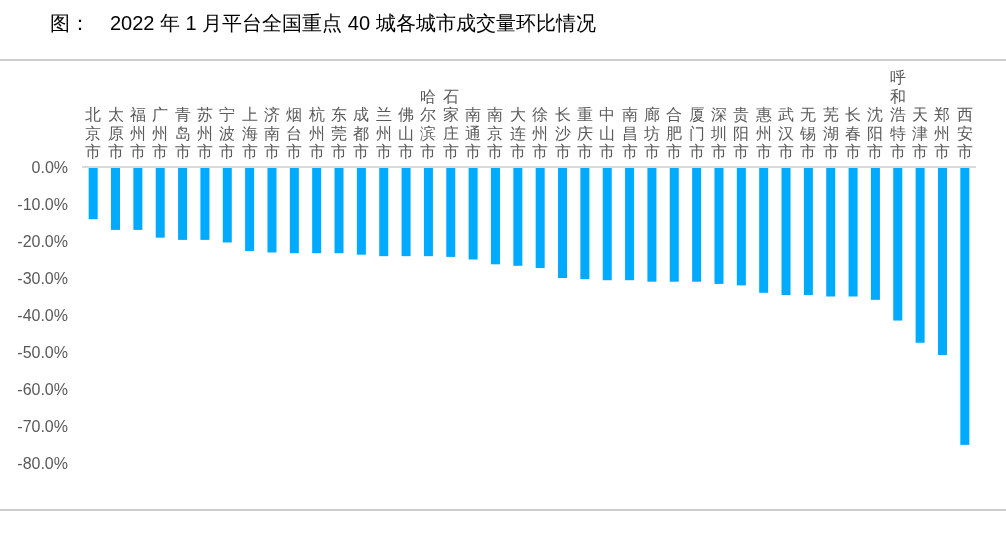 The width and height of the screenshot is (1006, 558). I want to click on x-tick-label: 呼和浩特市, so click(897, 114).